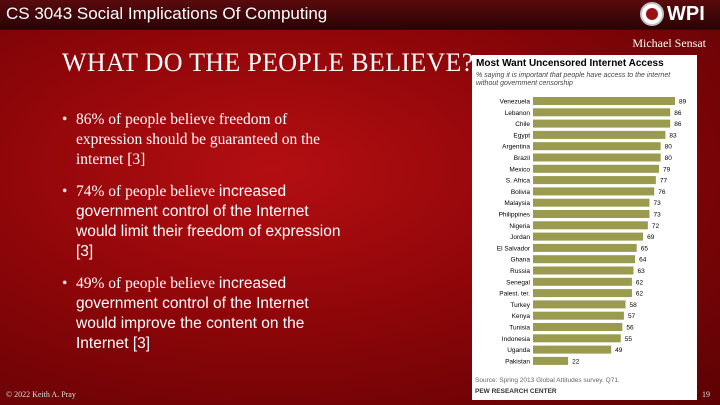 This screenshot has height=405, width=720. What do you see at coordinates (667, 169) in the screenshot?
I see `value-label: 79` at bounding box center [667, 169].